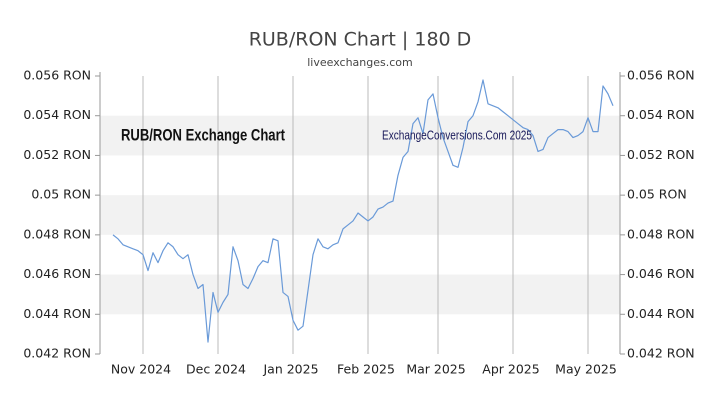  Describe the element at coordinates (359, 62) in the screenshot. I see `chart-subtitle: liveexchanges.com` at that location.